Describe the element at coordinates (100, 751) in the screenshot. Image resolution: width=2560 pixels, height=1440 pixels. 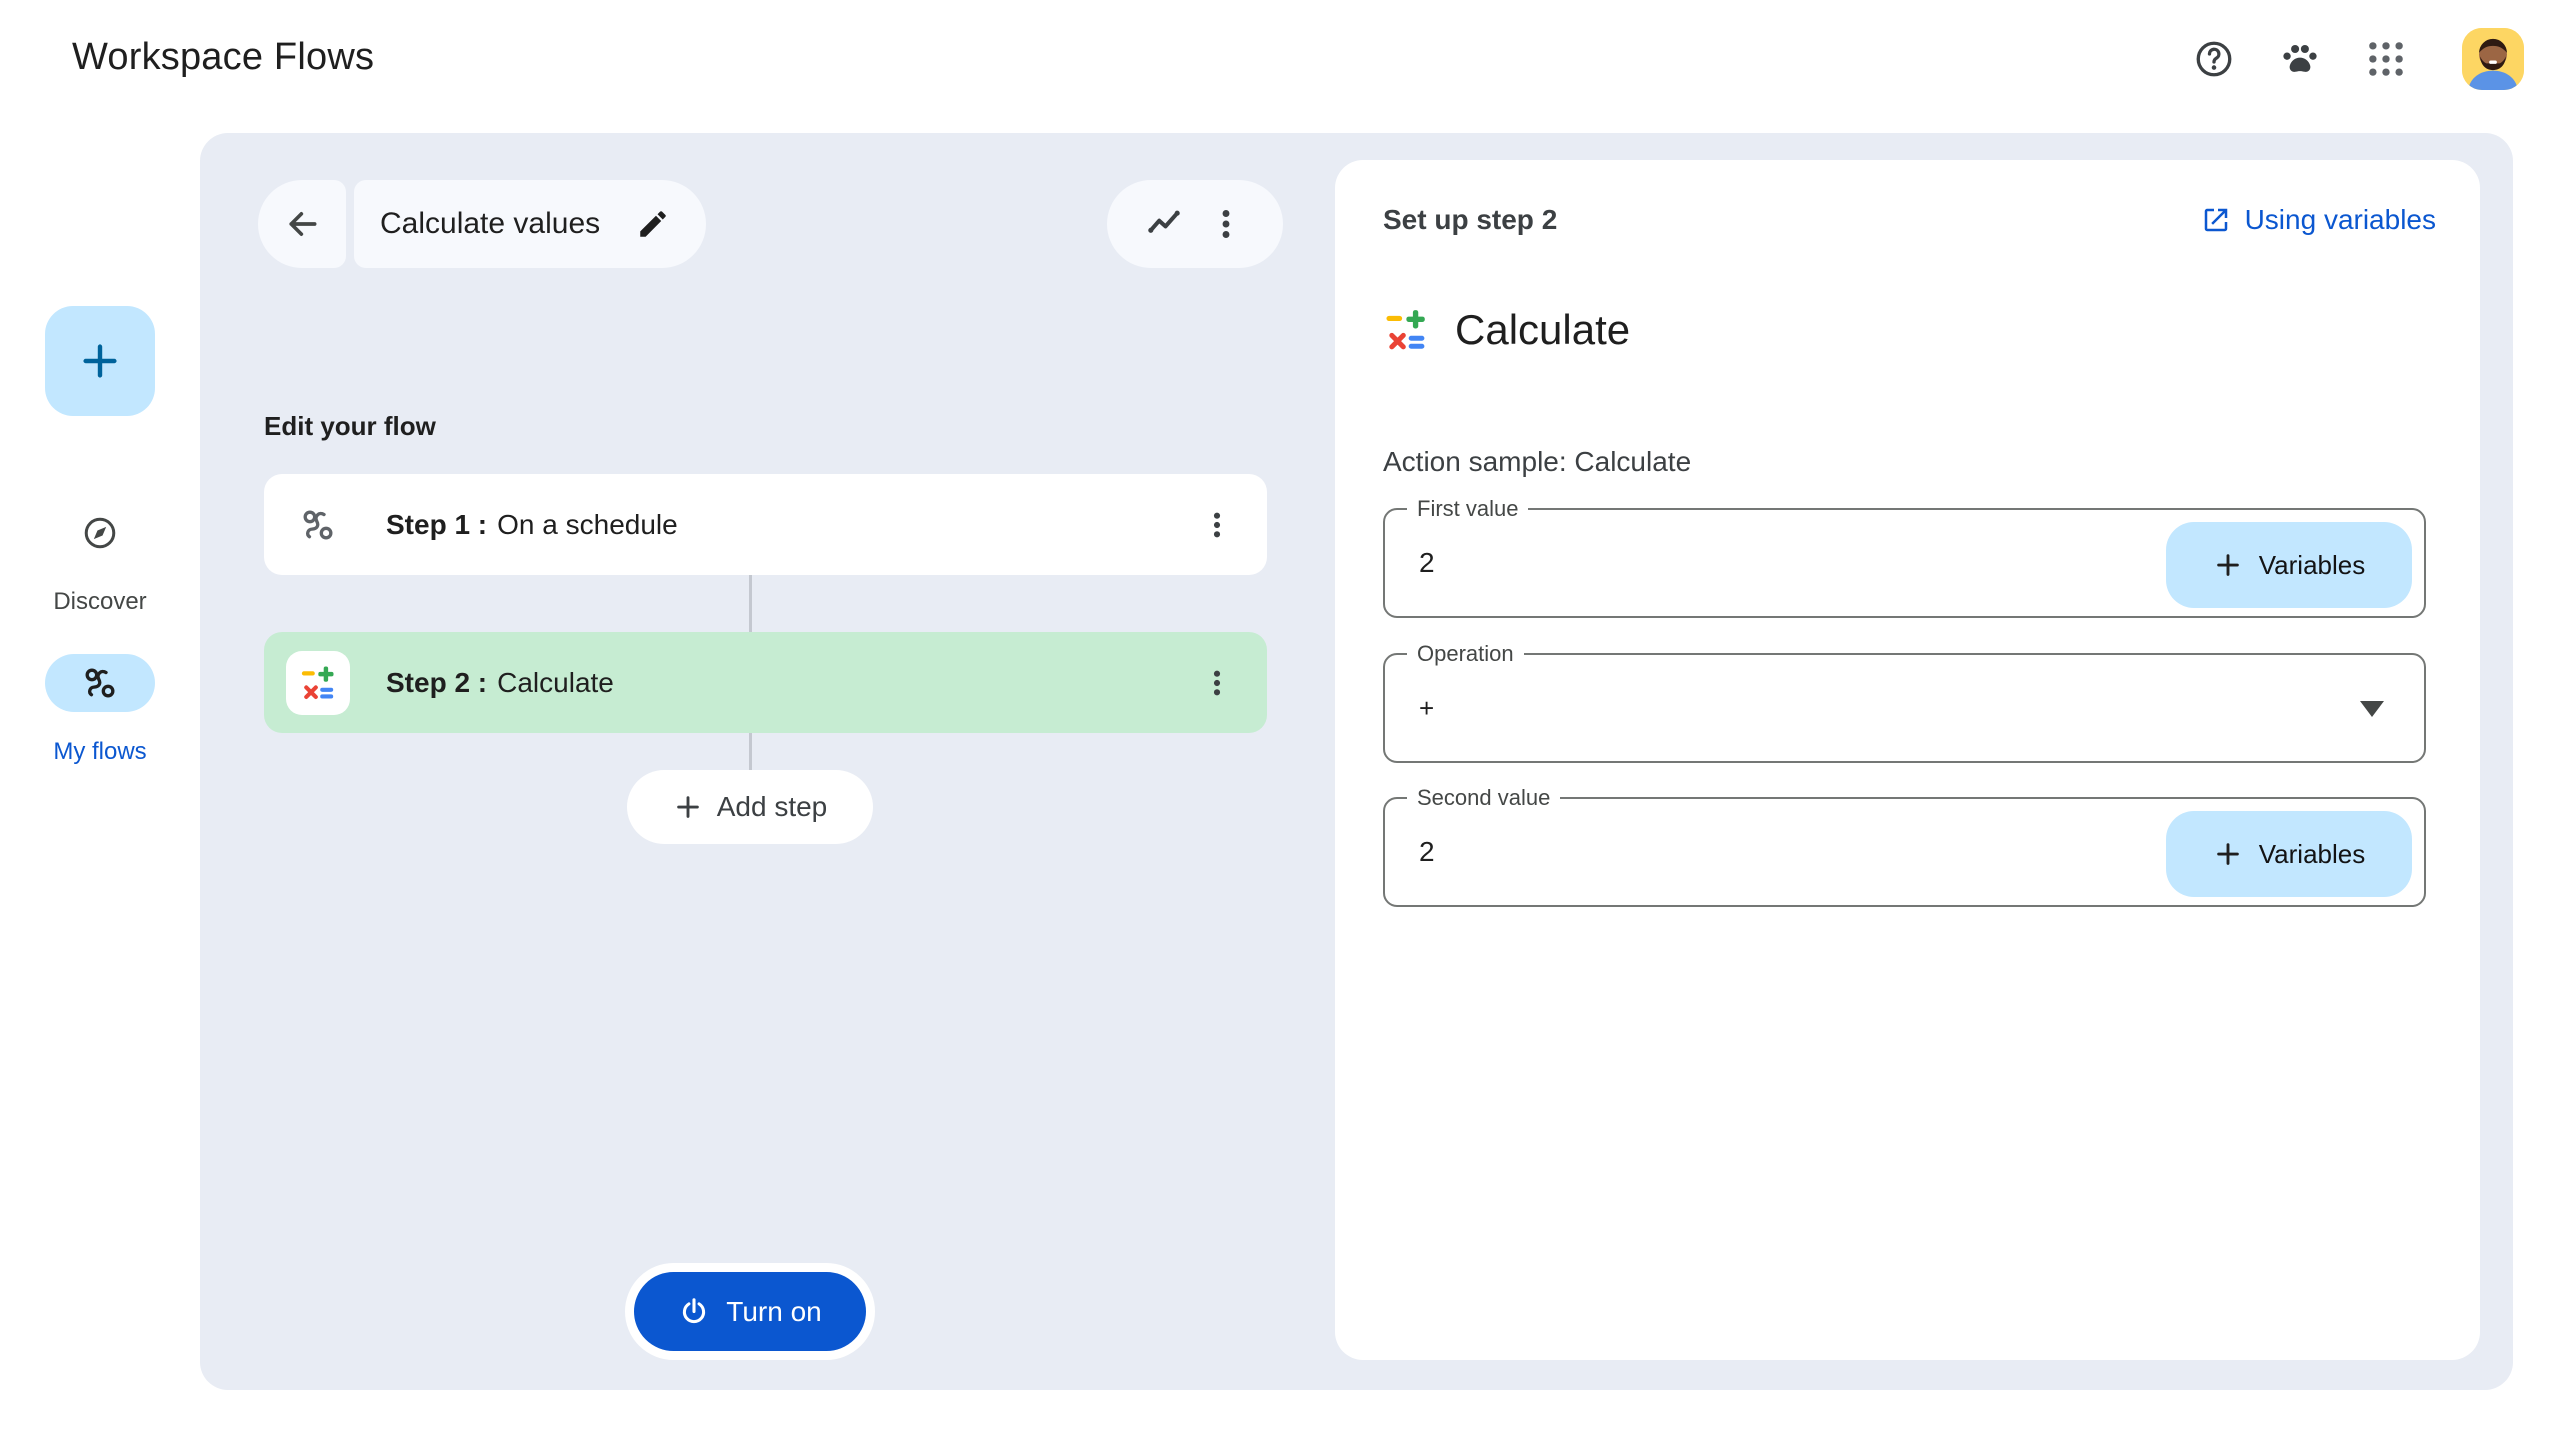
I see `my-flows-label: My flows` at that location.